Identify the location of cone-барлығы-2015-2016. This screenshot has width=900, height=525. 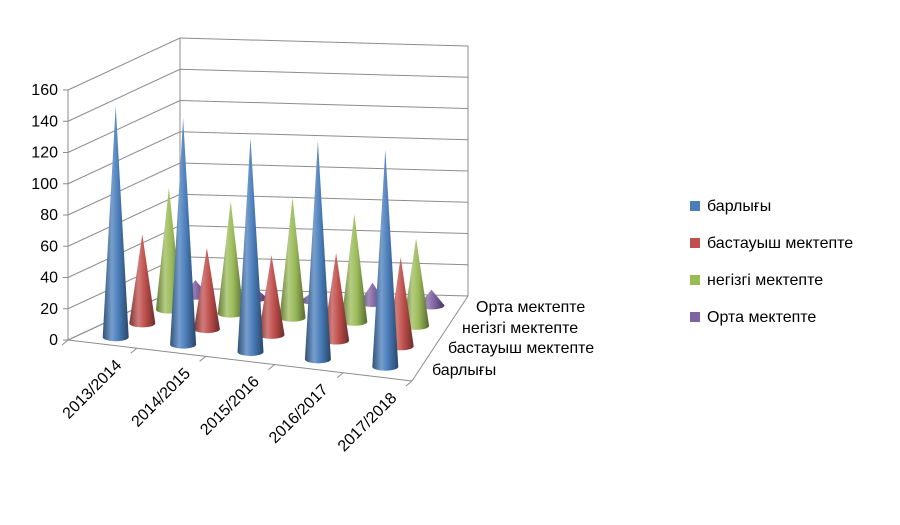
(250, 246).